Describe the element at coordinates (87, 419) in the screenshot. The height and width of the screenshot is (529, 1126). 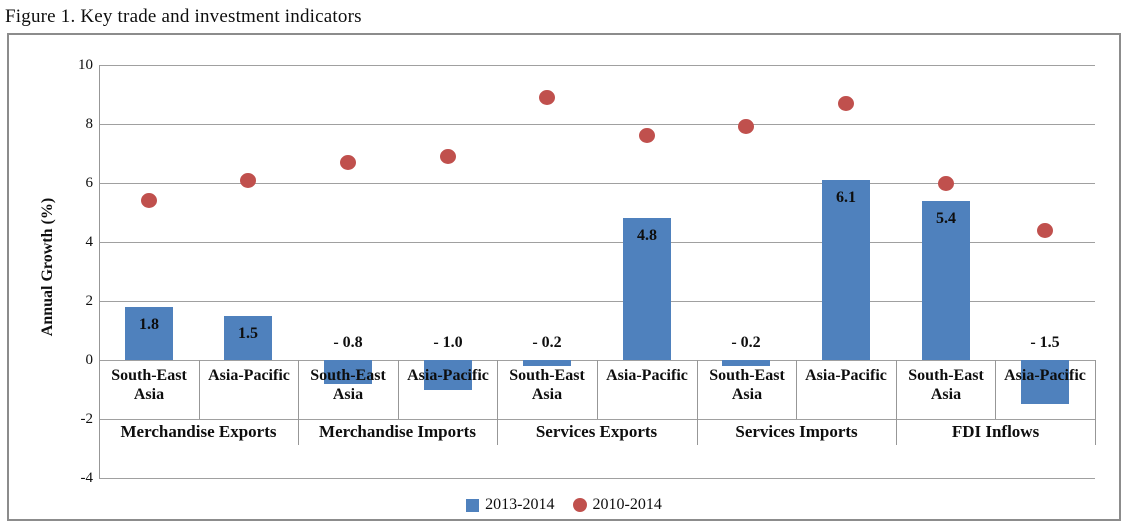
I see `y-axis-tick-label: -2` at that location.